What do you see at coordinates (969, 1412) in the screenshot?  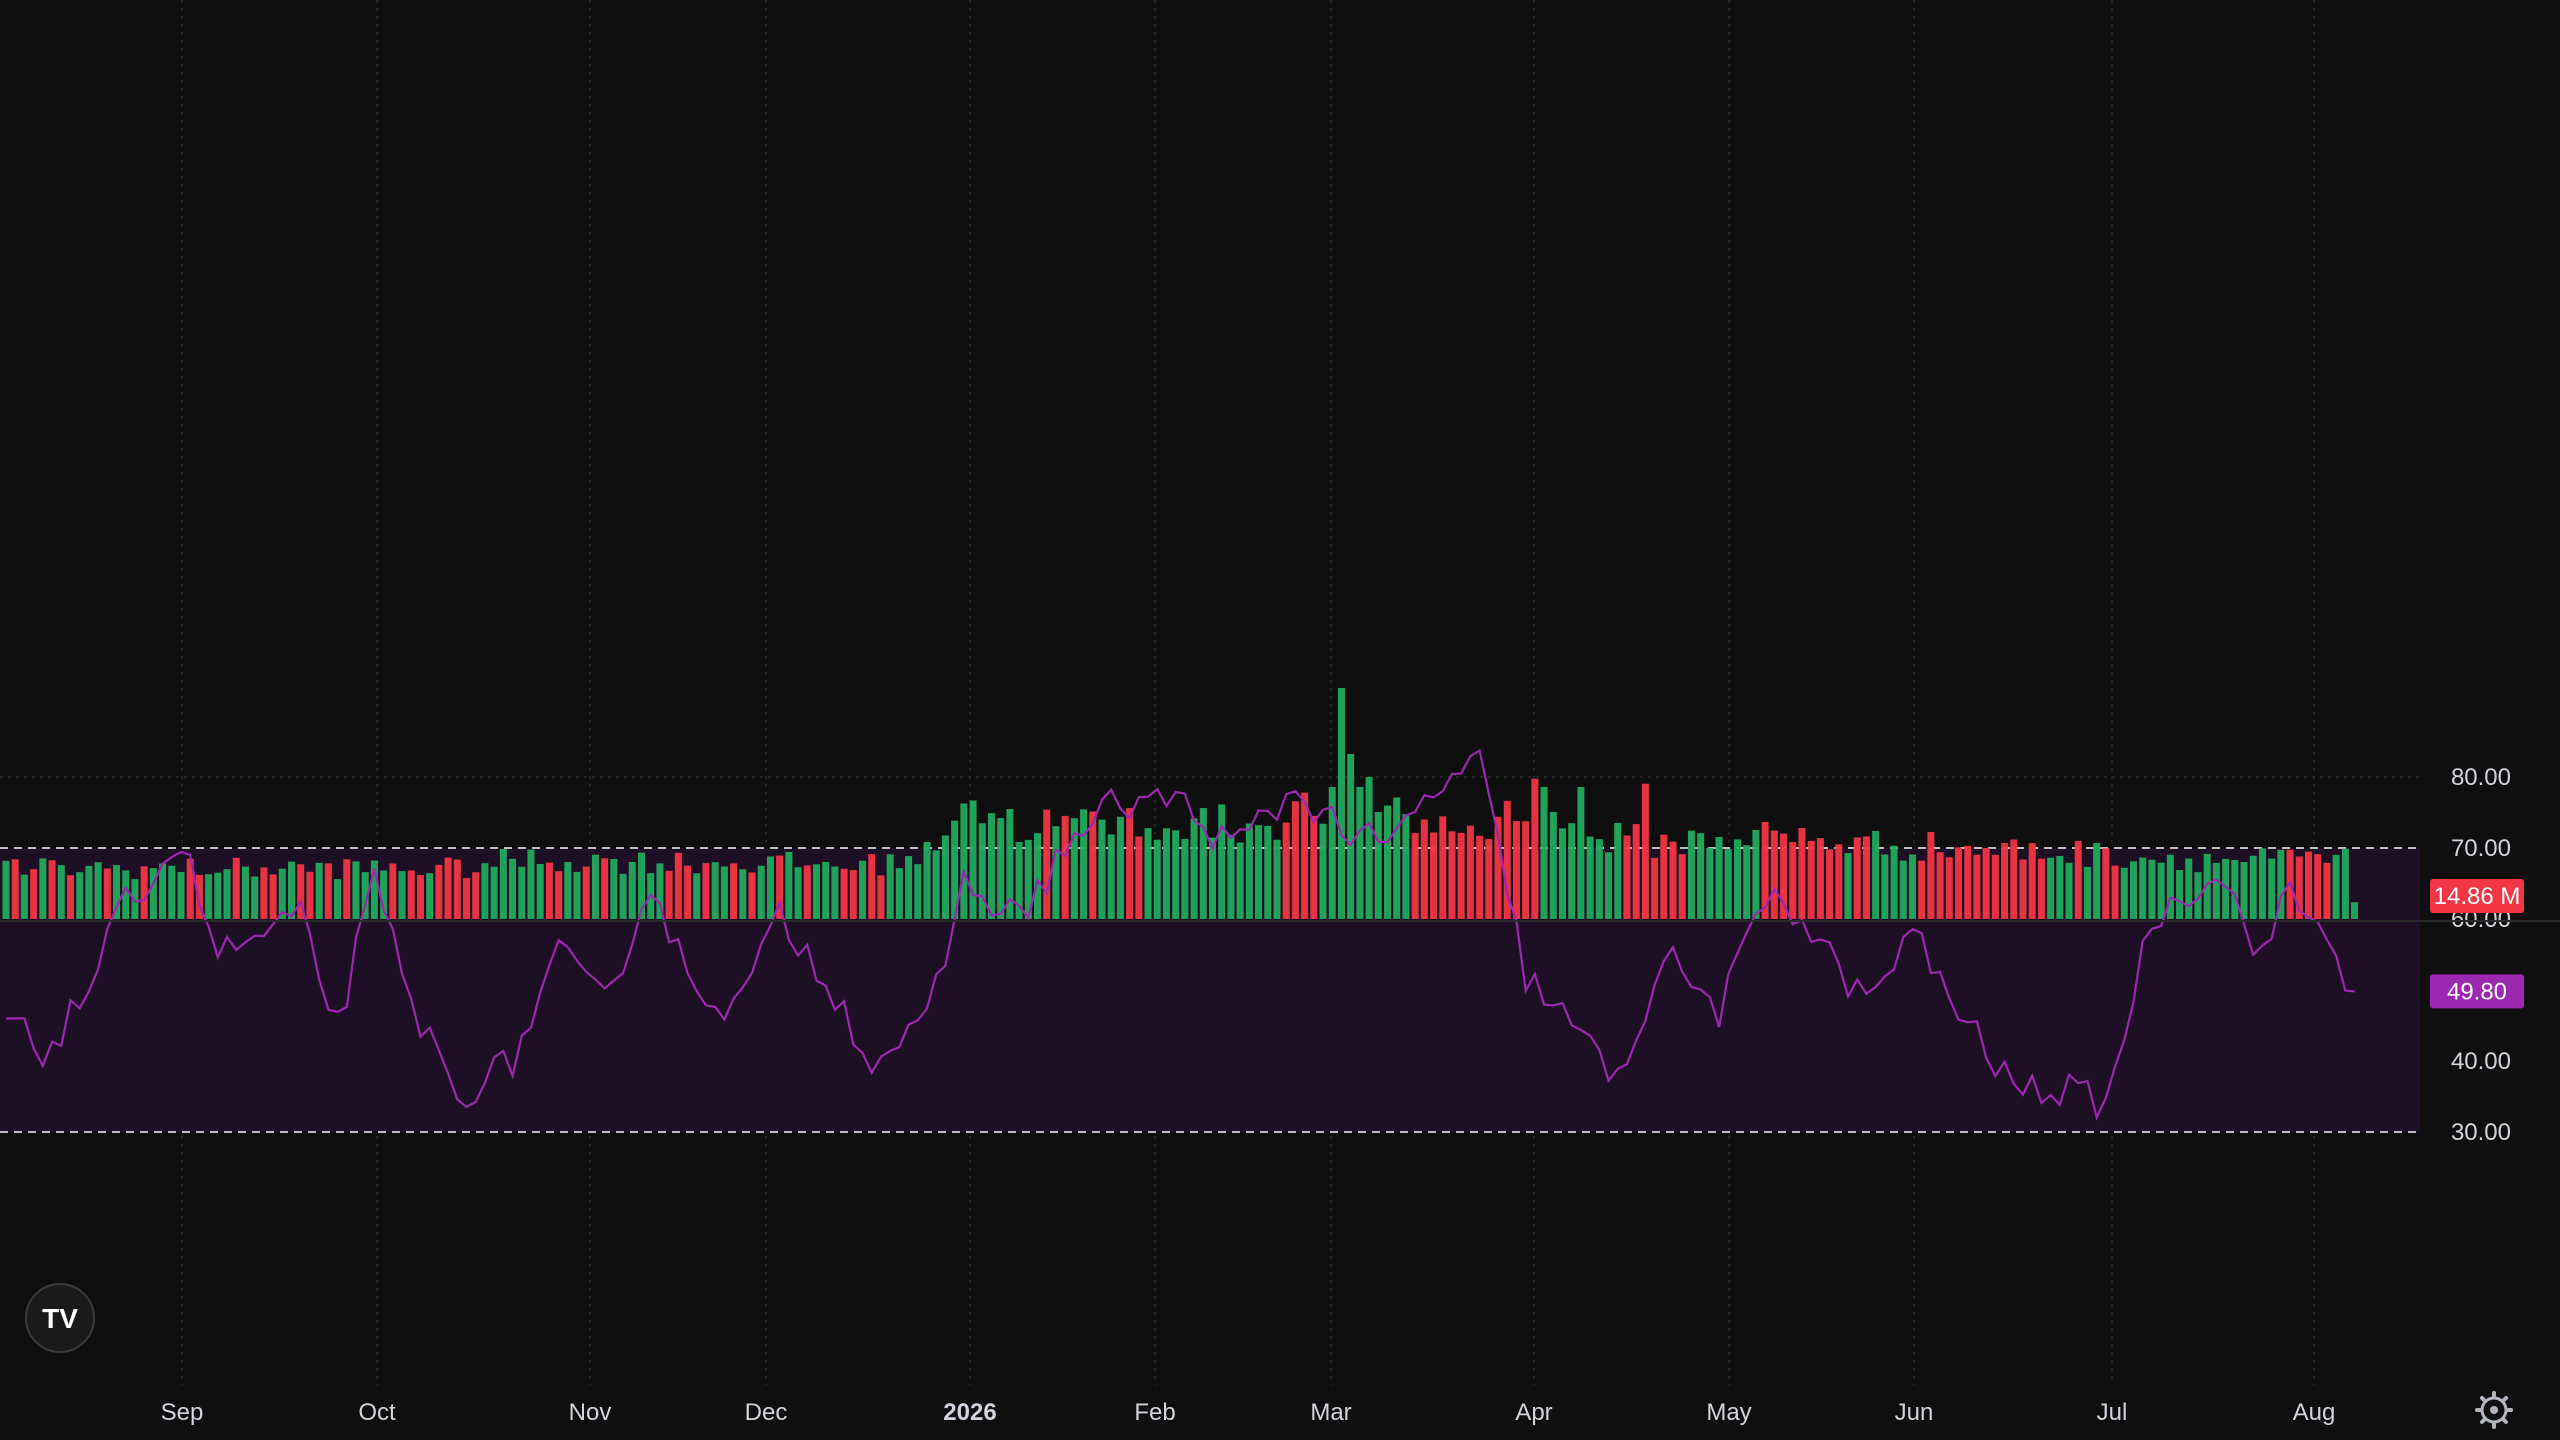 I see `time-tick-label: 2026` at bounding box center [969, 1412].